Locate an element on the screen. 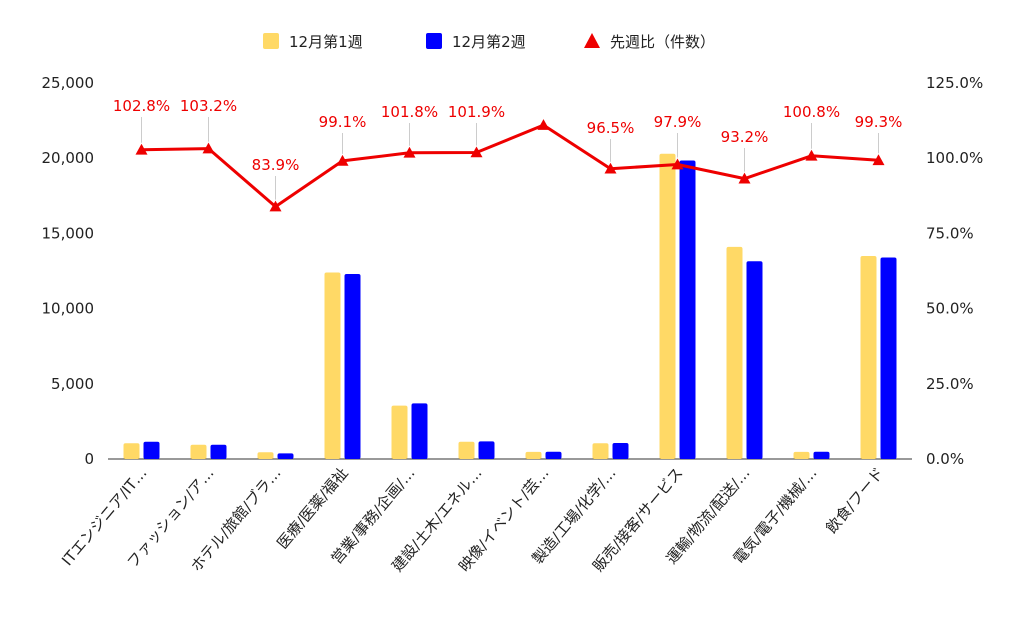 The image size is (1024, 633). data-label: 83.9% is located at coordinates (276, 165).